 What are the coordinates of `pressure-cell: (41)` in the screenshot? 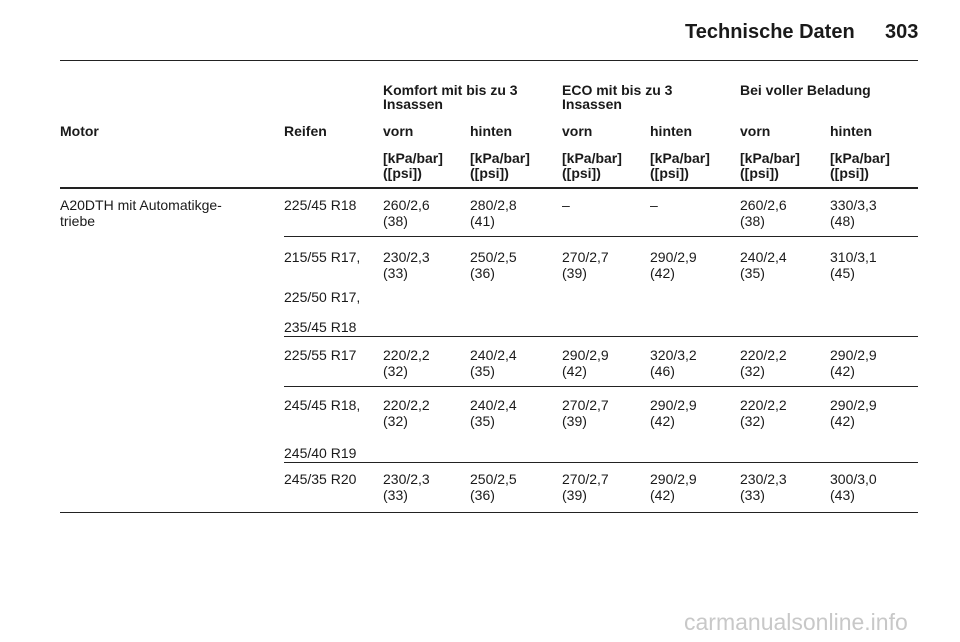 It's located at (482, 221).